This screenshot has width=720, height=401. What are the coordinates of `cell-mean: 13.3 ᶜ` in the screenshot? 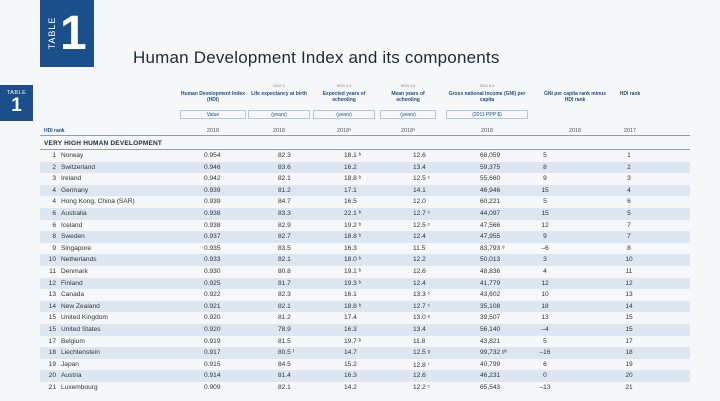 It's located at (421, 295).